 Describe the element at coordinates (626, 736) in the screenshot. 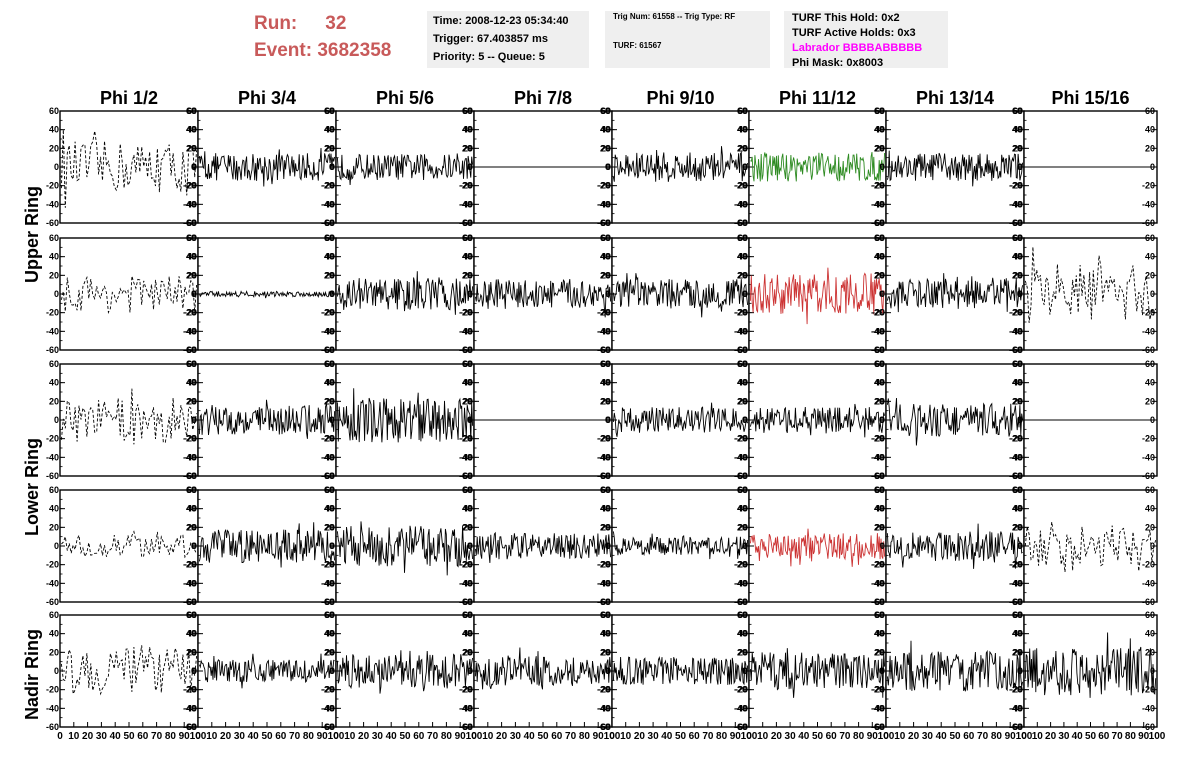

I see `x-tick-label: 10` at that location.